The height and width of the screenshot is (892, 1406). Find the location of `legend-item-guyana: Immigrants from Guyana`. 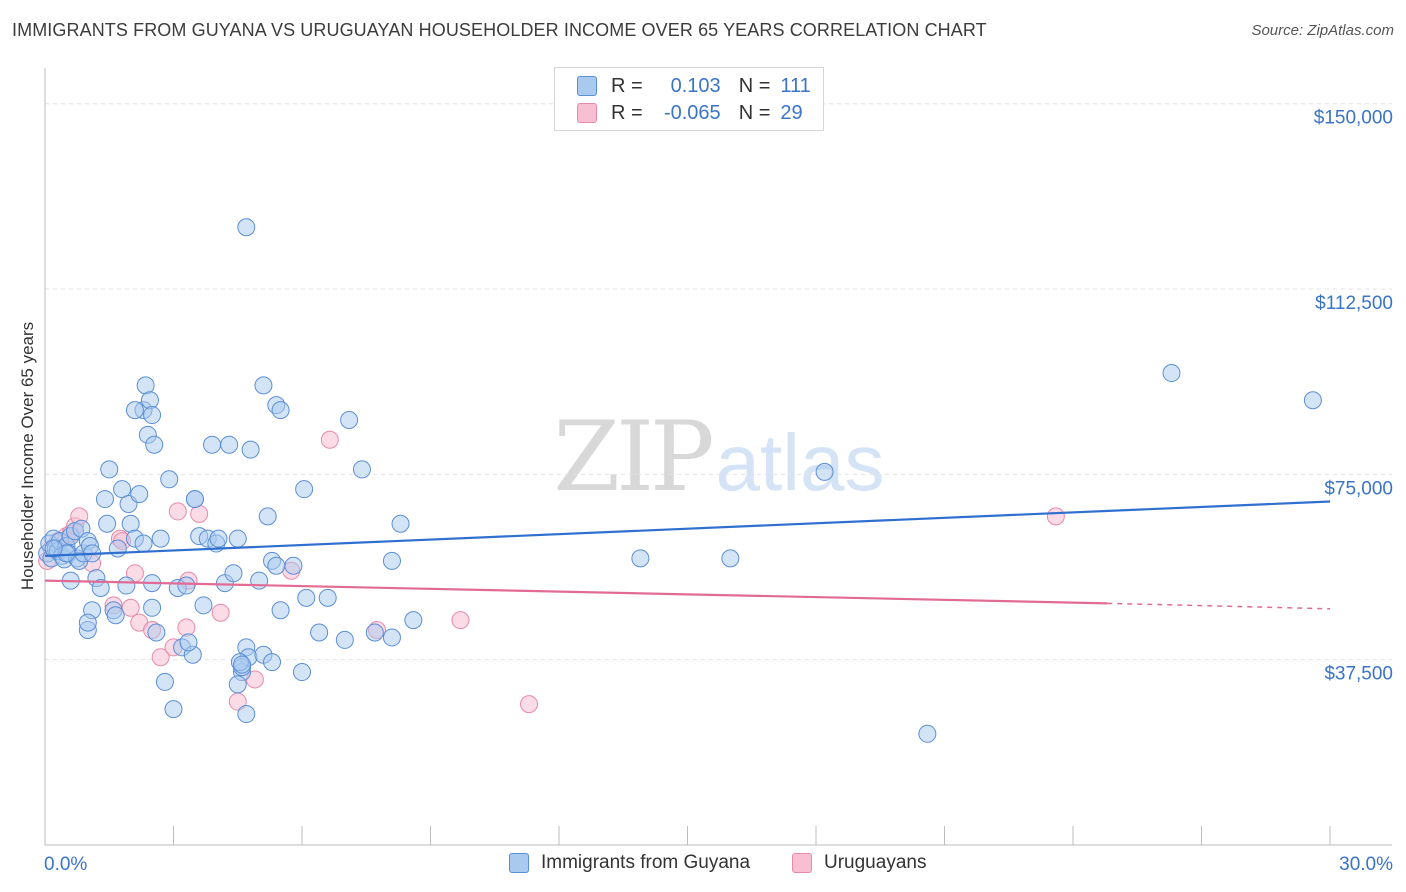

legend-item-guyana: Immigrants from Guyana is located at coordinates (629, 863).